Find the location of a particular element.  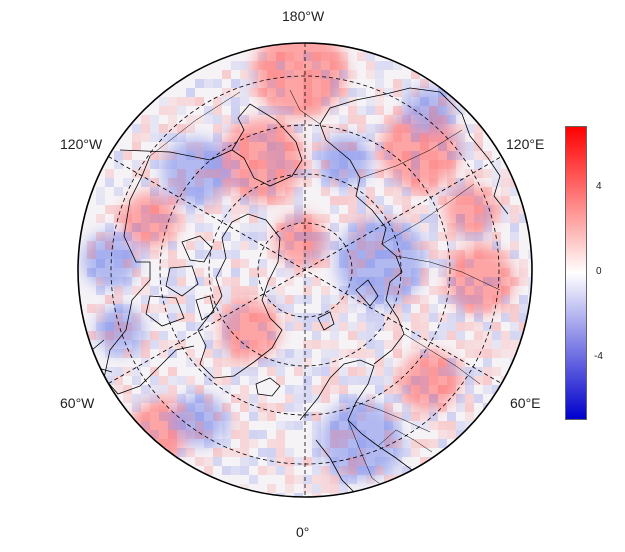

colorbar-tick-0: 0 is located at coordinates (599, 271).